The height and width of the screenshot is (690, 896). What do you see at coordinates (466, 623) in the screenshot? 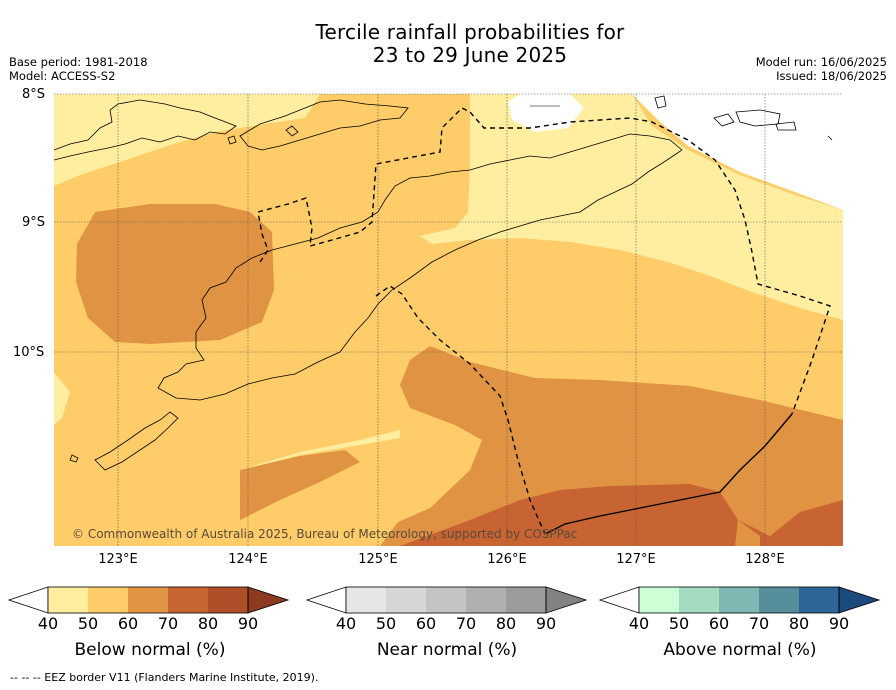
I see `colorbar-near-tick: 70` at bounding box center [466, 623].